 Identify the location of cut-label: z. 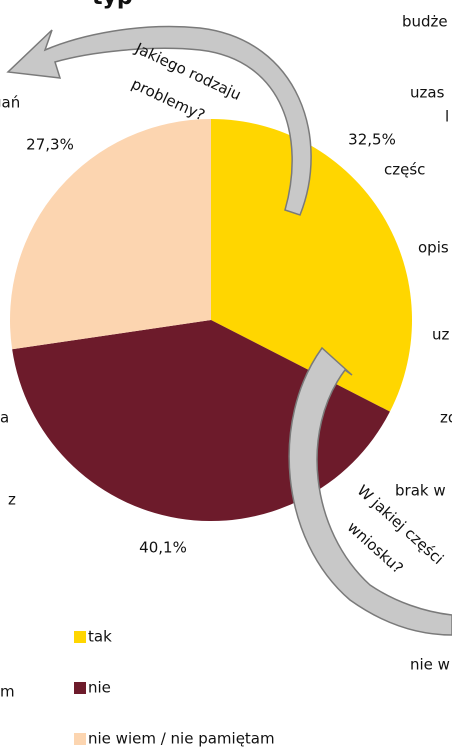
(12, 500).